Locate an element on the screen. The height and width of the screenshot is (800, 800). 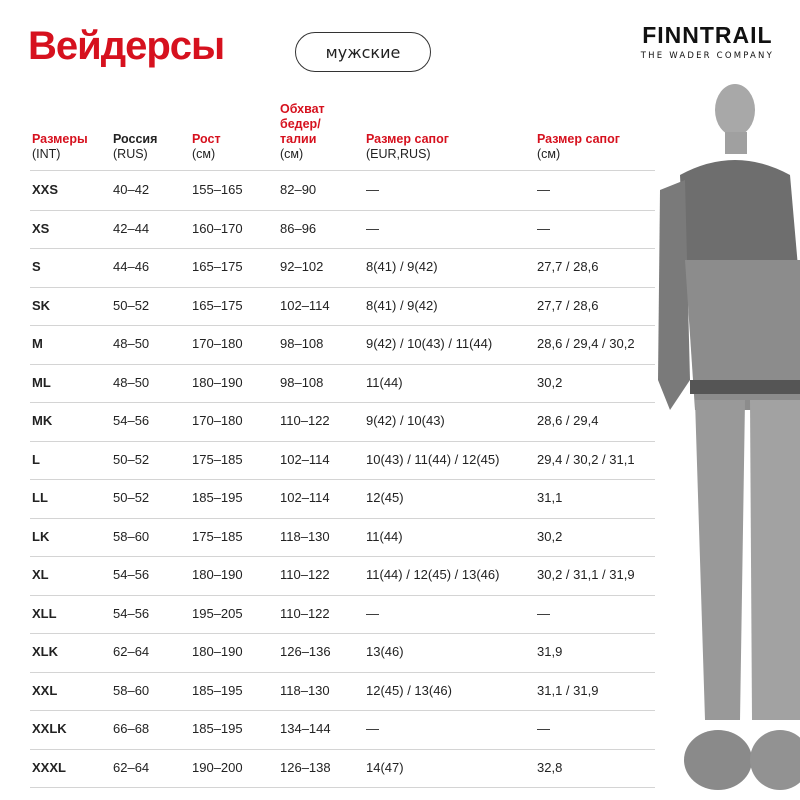
column-header-title: Россия is located at coordinates (135, 139).